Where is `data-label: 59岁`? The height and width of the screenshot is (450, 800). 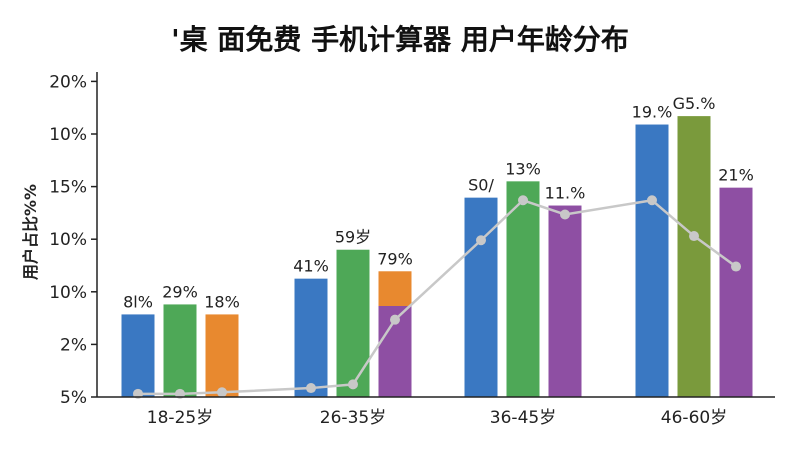 data-label: 59岁 is located at coordinates (353, 237).